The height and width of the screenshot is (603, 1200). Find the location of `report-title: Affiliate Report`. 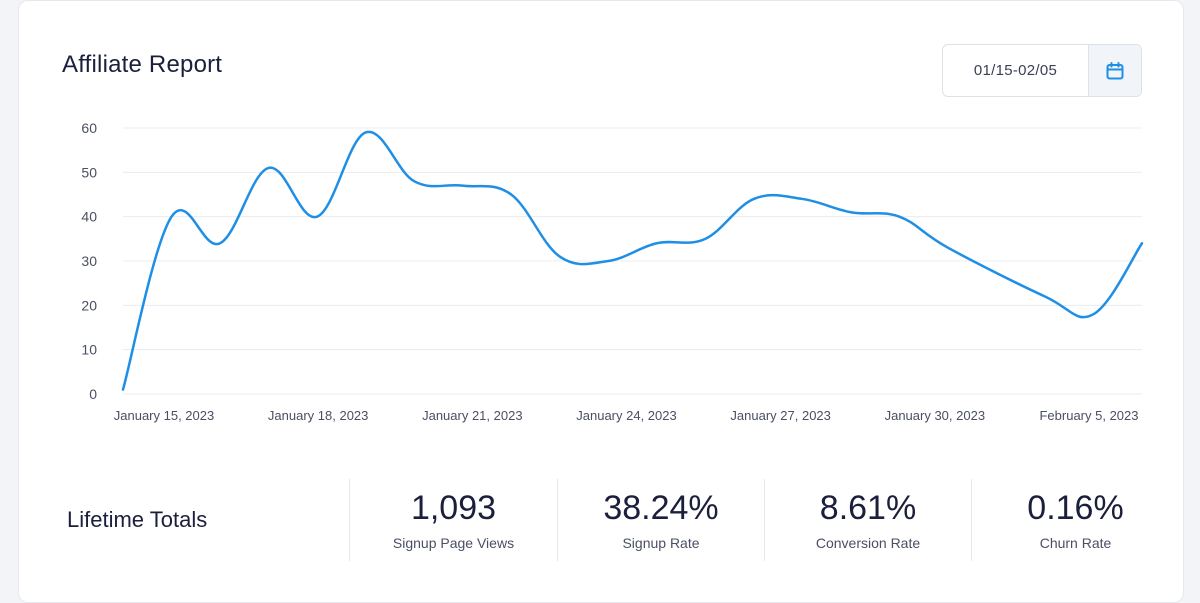

report-title: Affiliate Report is located at coordinates (142, 64).